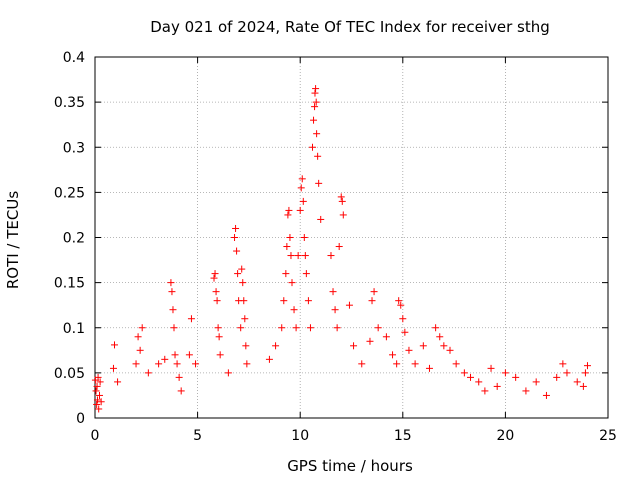 The width and height of the screenshot is (640, 480). Describe the element at coordinates (505, 436) in the screenshot. I see `x-tick-label: 20` at that location.